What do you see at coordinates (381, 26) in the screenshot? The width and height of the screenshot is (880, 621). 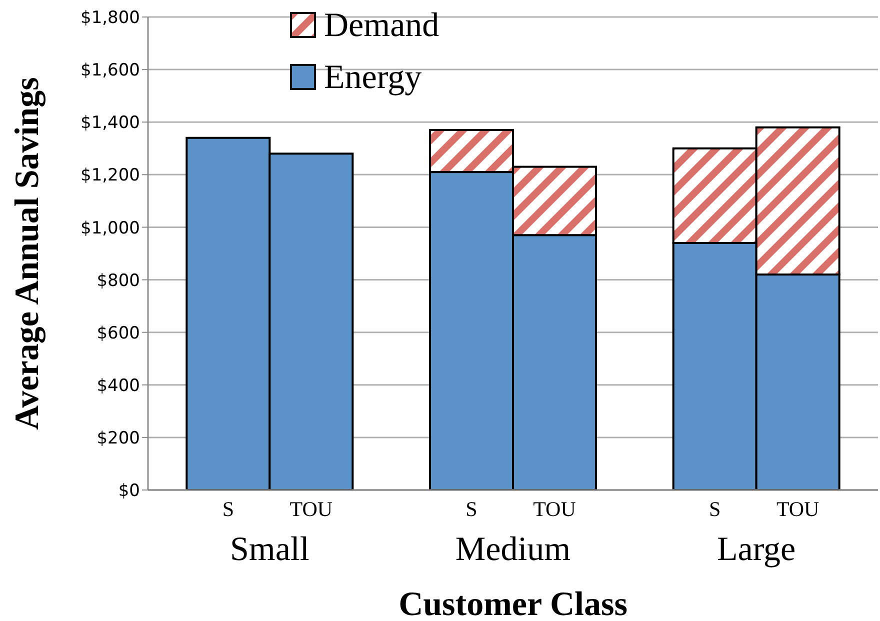 I see `legend-label: Demand` at bounding box center [381, 26].